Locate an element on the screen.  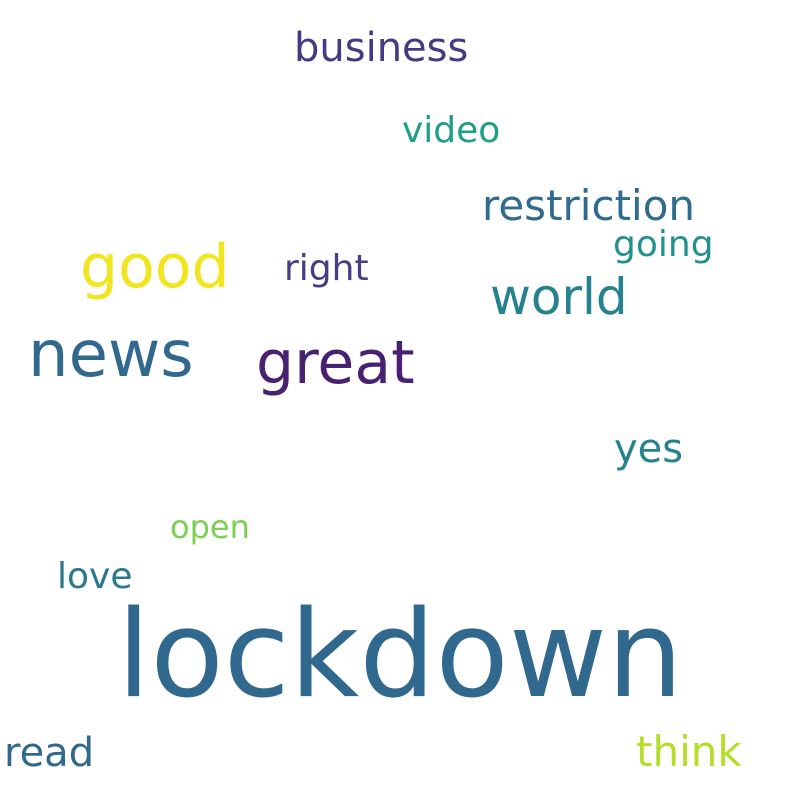
word-news: news is located at coordinates (111, 355).